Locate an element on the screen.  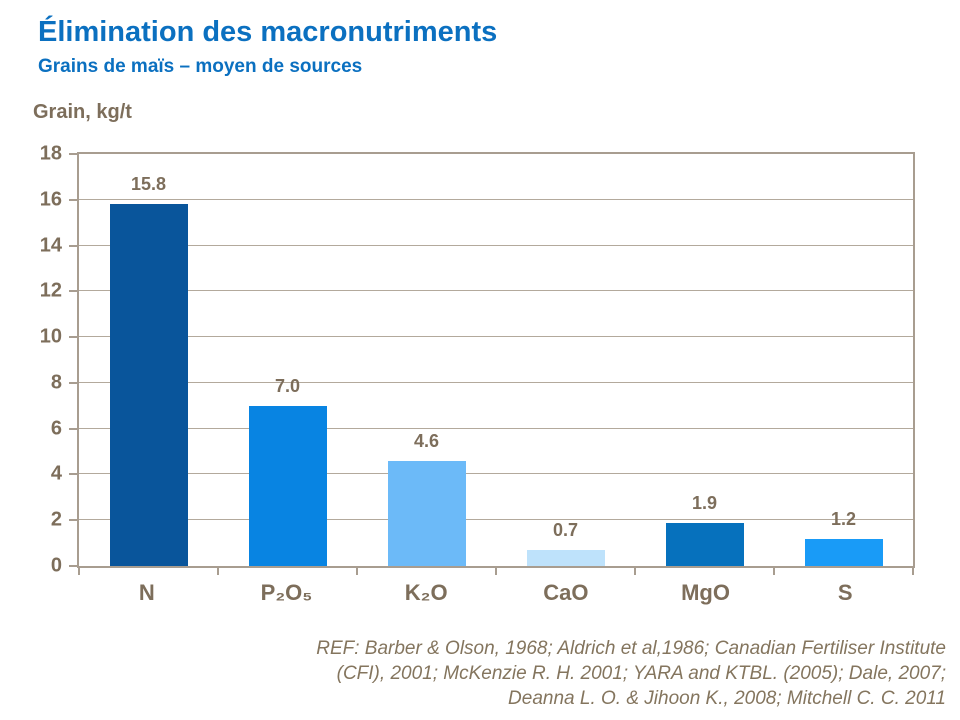
y-axis-tick-label: 4 is located at coordinates (56, 473).